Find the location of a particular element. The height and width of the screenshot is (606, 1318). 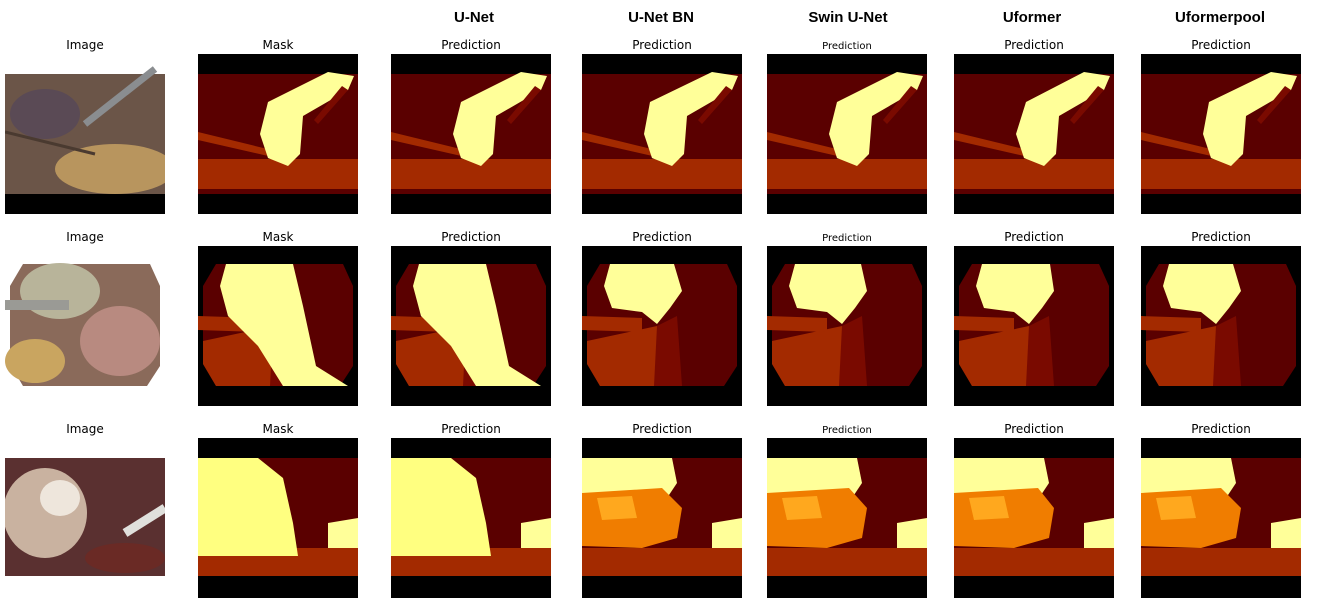

column-header-unet: U-Net is located at coordinates (474, 17).